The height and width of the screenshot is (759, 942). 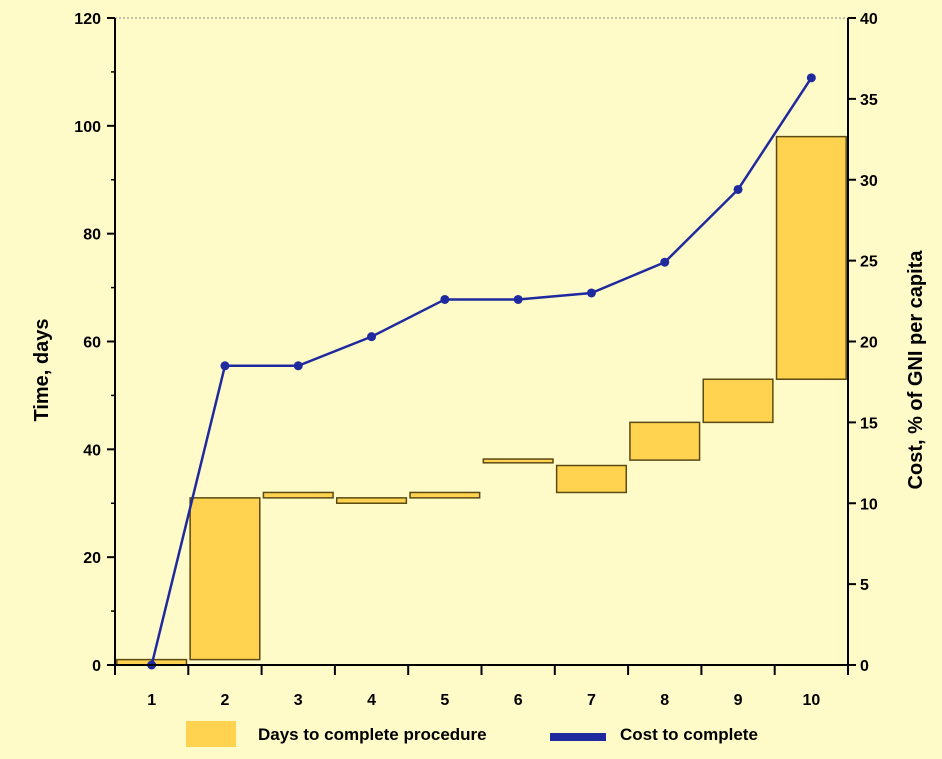 I want to click on left-tick-label: 80, so click(x=92, y=235).